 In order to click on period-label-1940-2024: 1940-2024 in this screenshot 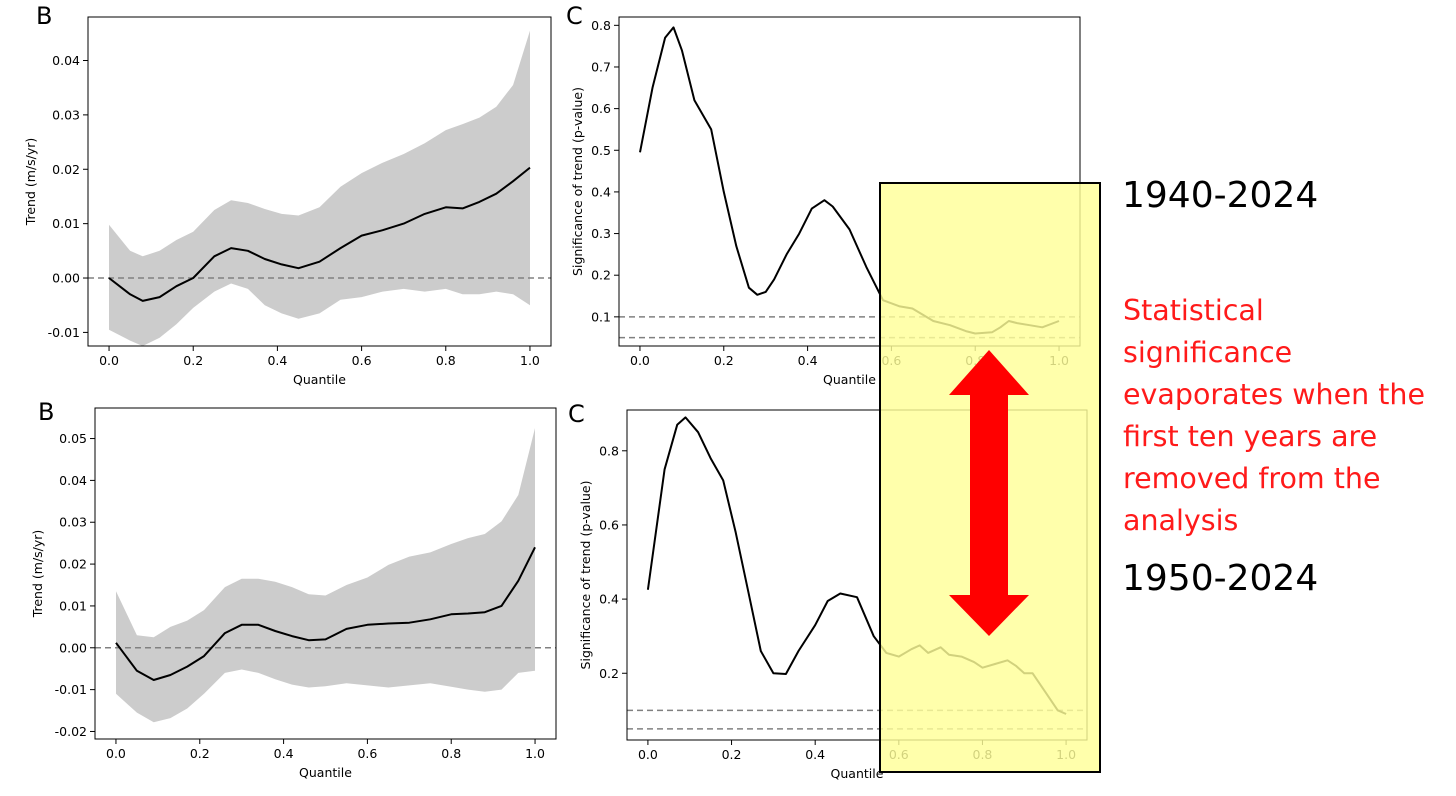, I will do `click(1220, 195)`.